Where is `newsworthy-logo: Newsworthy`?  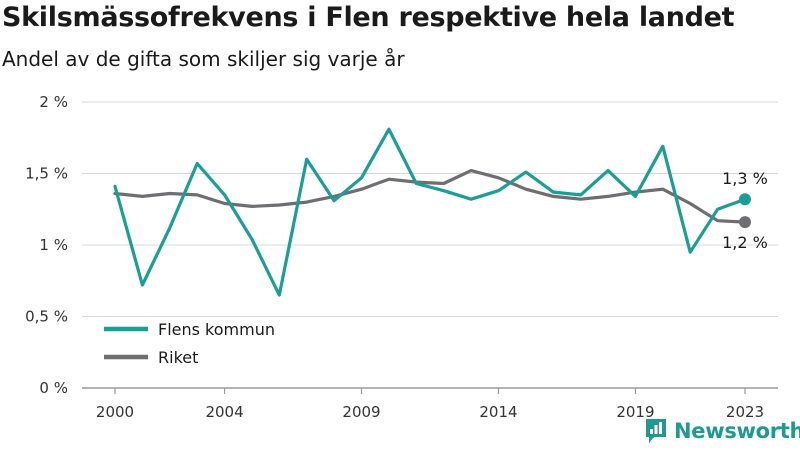
newsworthy-logo: Newsworthy is located at coordinates (722, 431).